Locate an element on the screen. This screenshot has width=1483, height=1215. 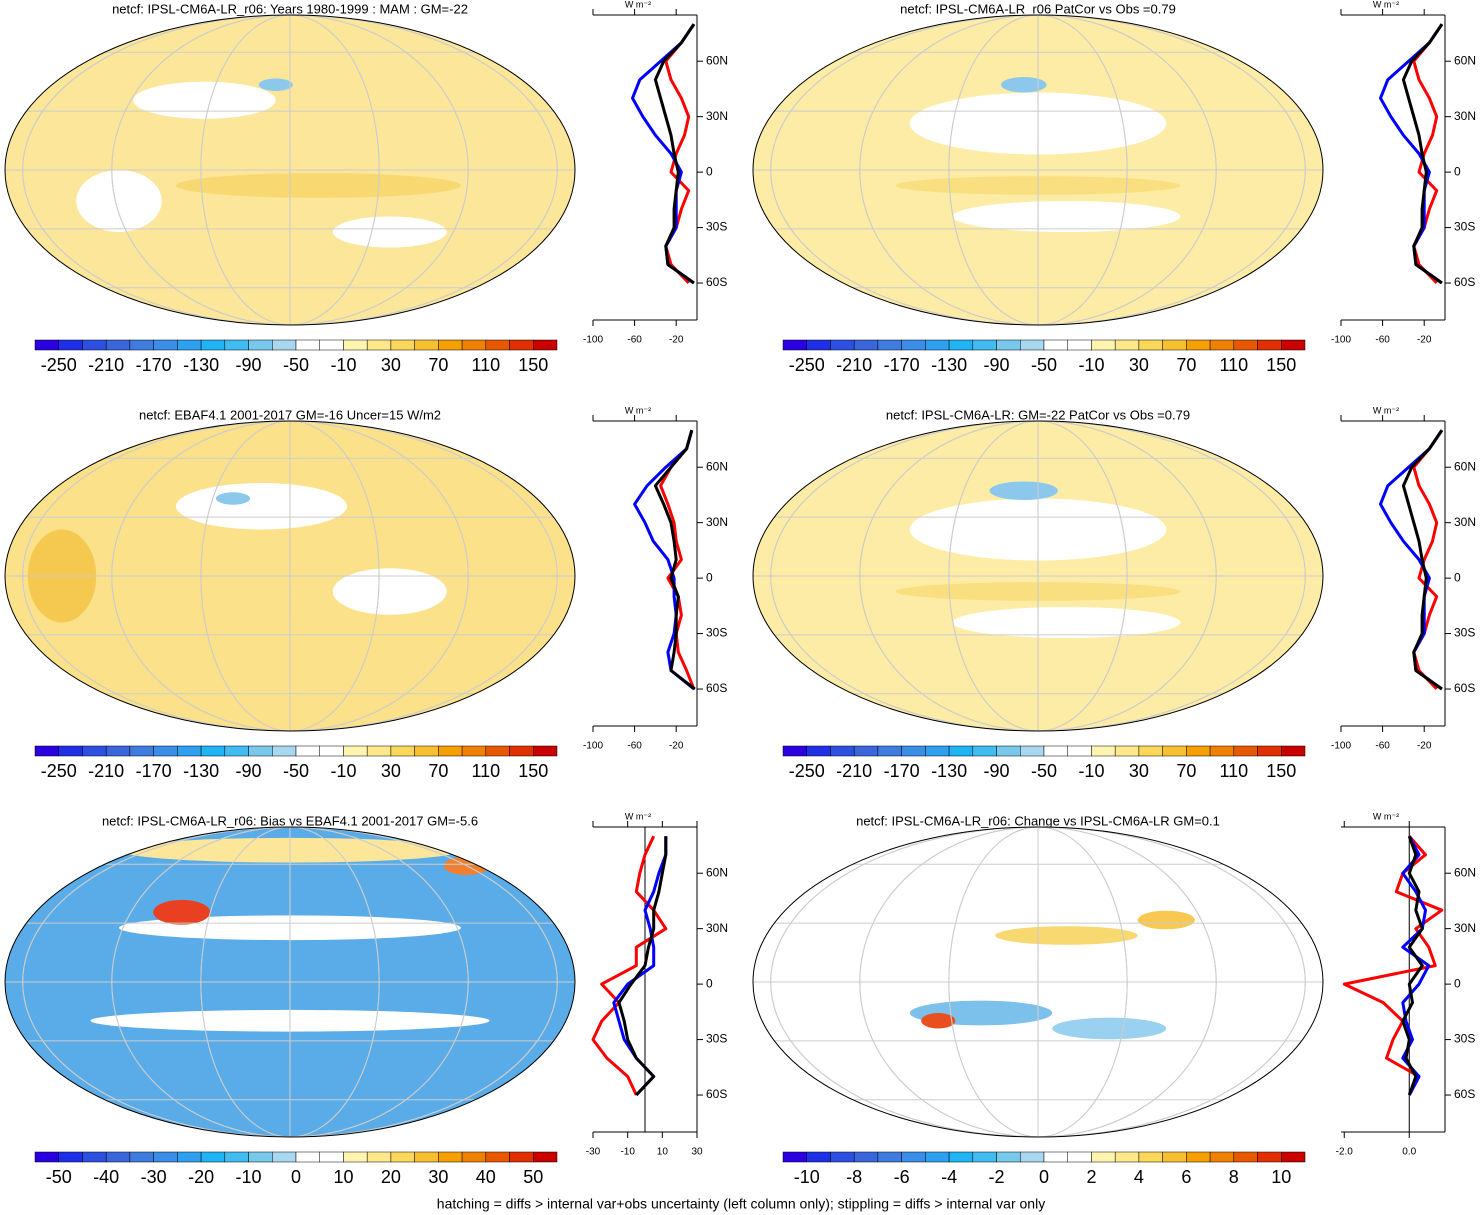
colorbar-label: -250 is located at coordinates (59, 771).